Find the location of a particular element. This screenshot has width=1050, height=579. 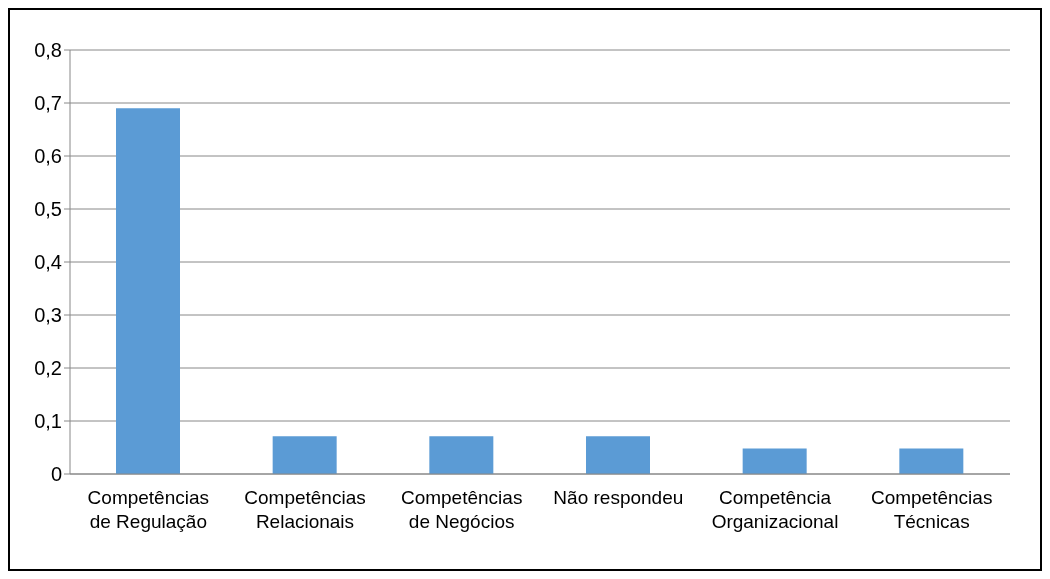

x-tick-label: Competências de Regulação is located at coordinates (148, 509).